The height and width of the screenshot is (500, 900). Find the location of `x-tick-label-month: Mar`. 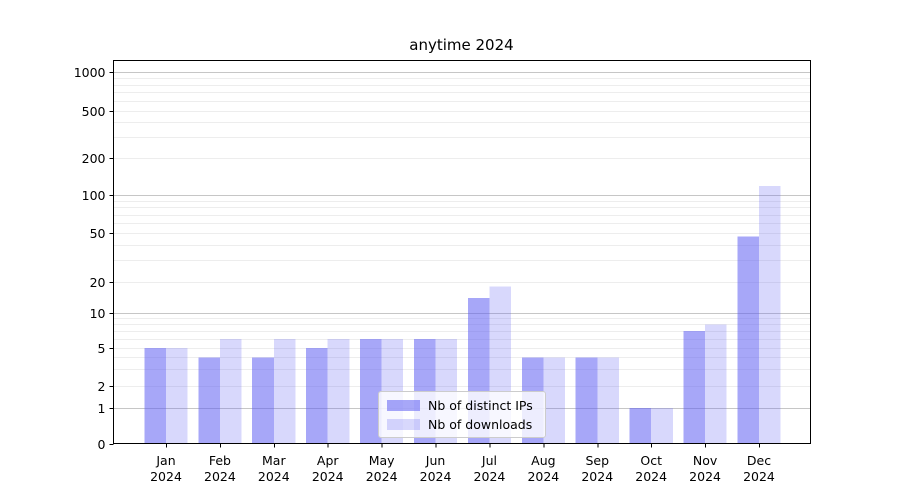

x-tick-label-month: Mar is located at coordinates (274, 460).